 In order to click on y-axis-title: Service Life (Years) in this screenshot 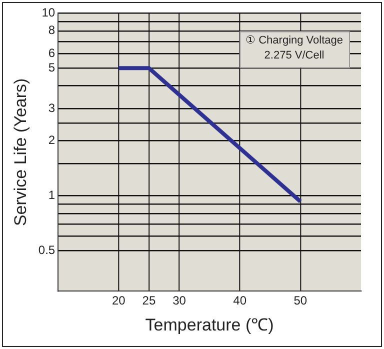, I will do `click(20, 152)`.